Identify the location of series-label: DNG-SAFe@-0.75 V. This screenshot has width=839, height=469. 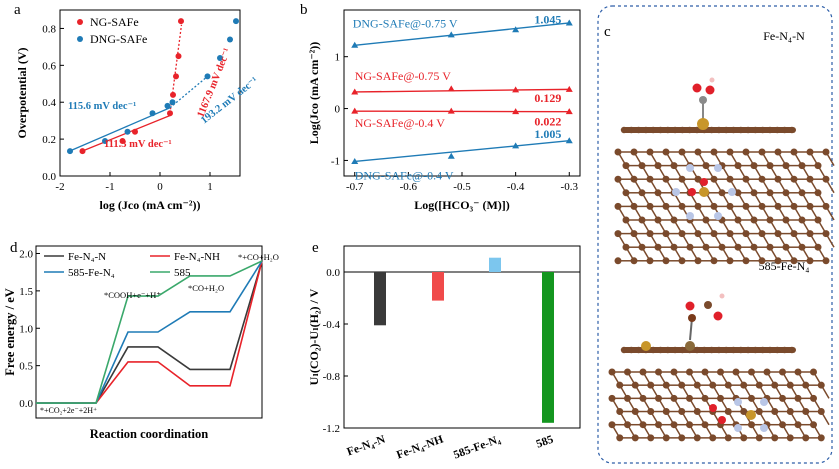
(405, 23).